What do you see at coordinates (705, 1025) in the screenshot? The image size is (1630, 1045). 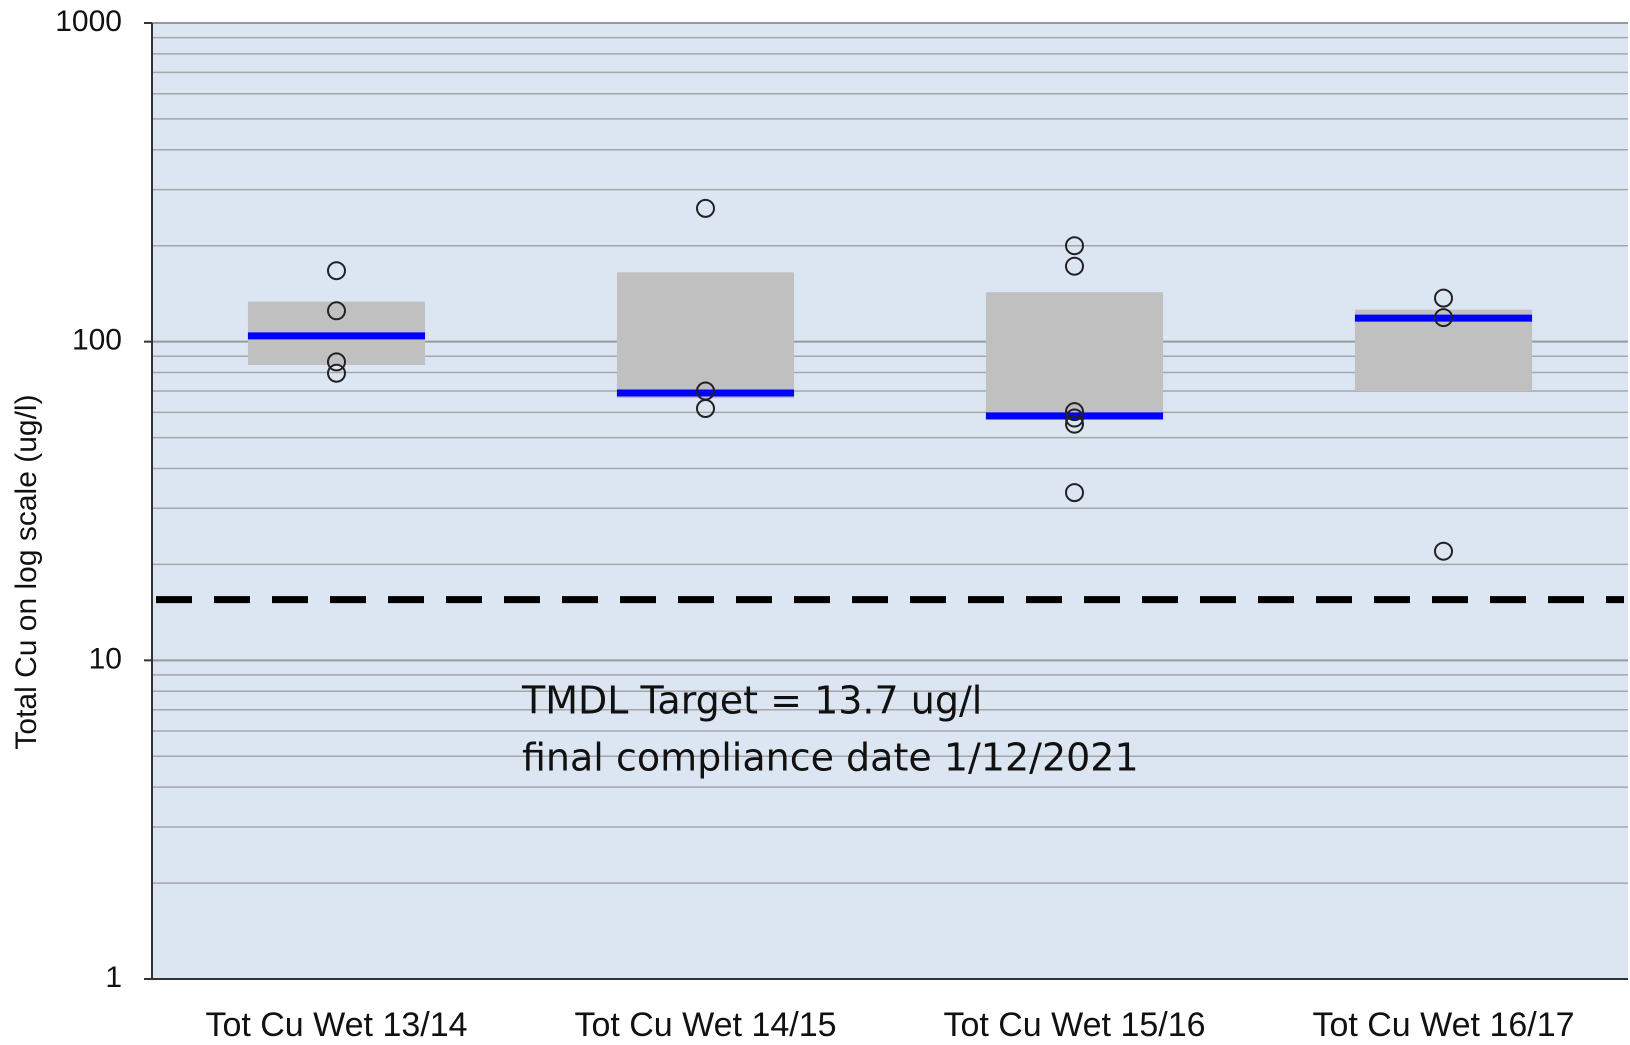 I see `x-tick-label: Tot Cu Wet 14/15` at bounding box center [705, 1025].